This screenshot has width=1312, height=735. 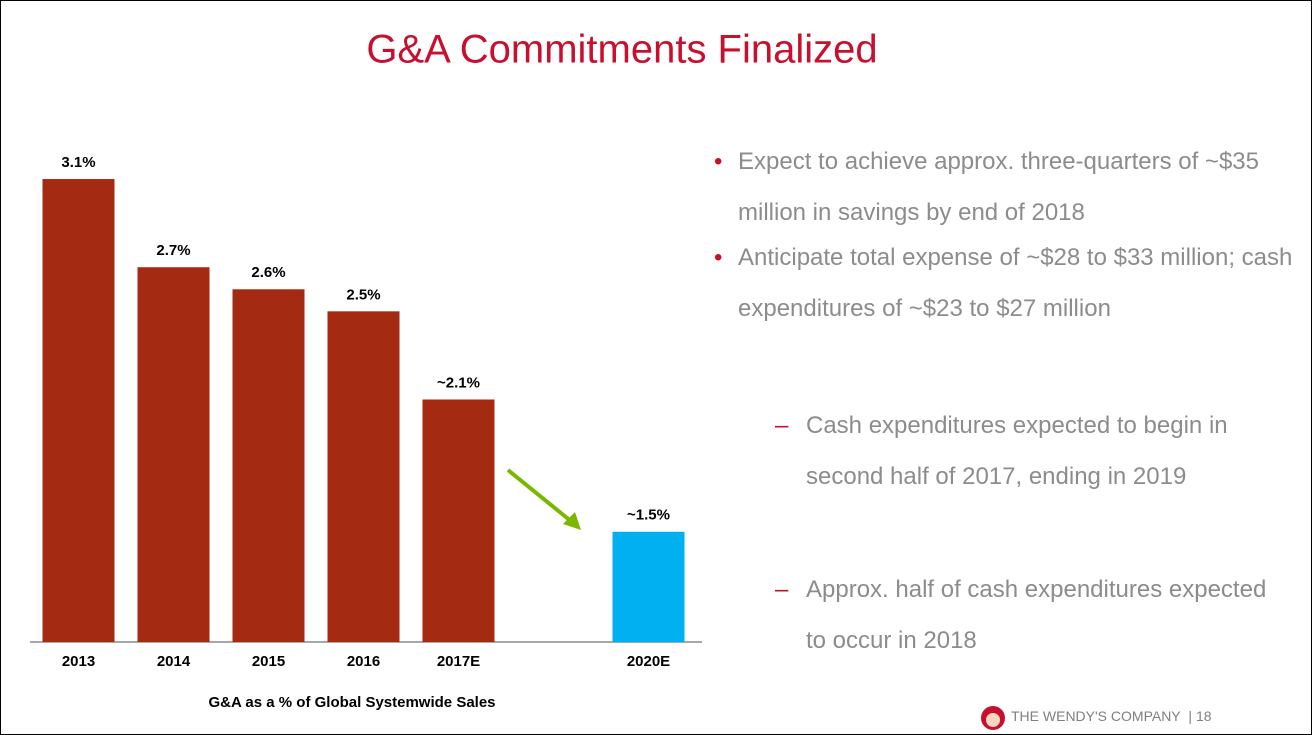 What do you see at coordinates (458, 382) in the screenshot?
I see `data-label: ~2.1%` at bounding box center [458, 382].